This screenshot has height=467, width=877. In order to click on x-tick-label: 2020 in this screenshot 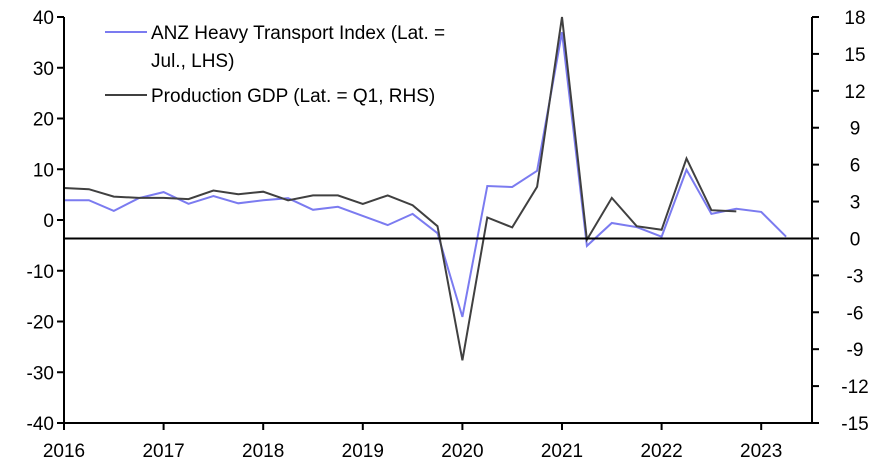, I will do `click(462, 451)`.